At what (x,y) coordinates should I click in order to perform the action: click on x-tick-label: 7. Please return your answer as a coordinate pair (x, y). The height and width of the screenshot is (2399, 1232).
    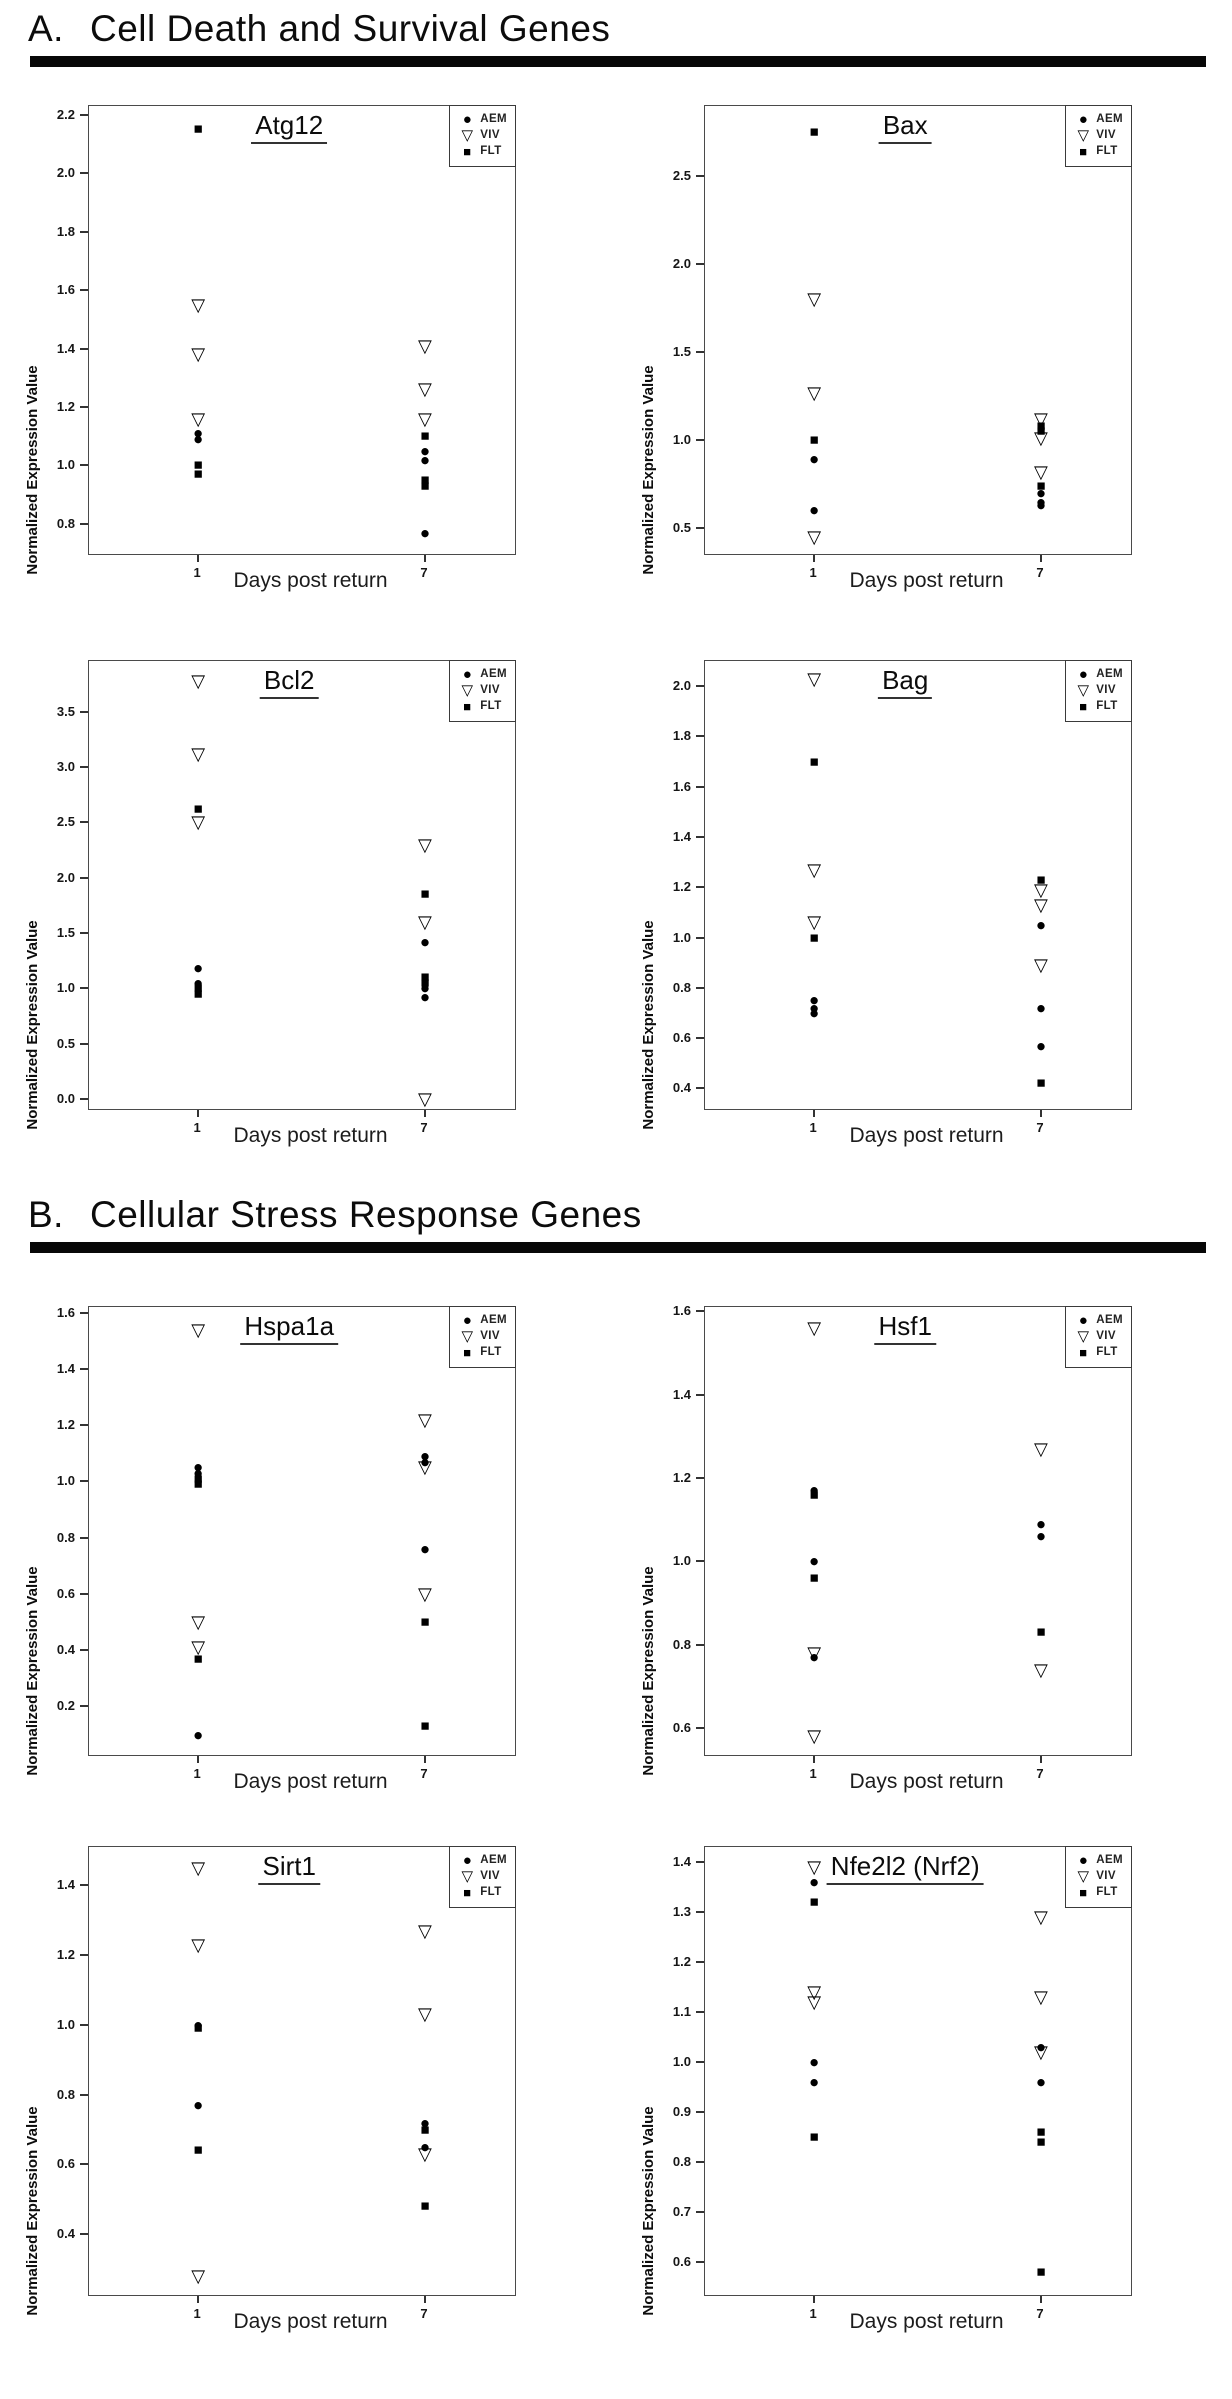
    Looking at the image, I should click on (424, 1773).